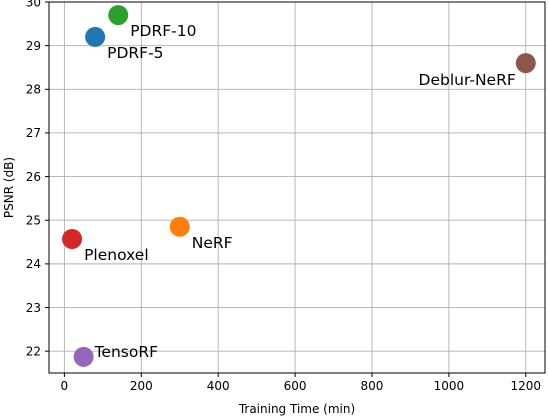 Image resolution: width=549 pixels, height=417 pixels. What do you see at coordinates (372, 386) in the screenshot?
I see `x-tick-label: 800` at bounding box center [372, 386].